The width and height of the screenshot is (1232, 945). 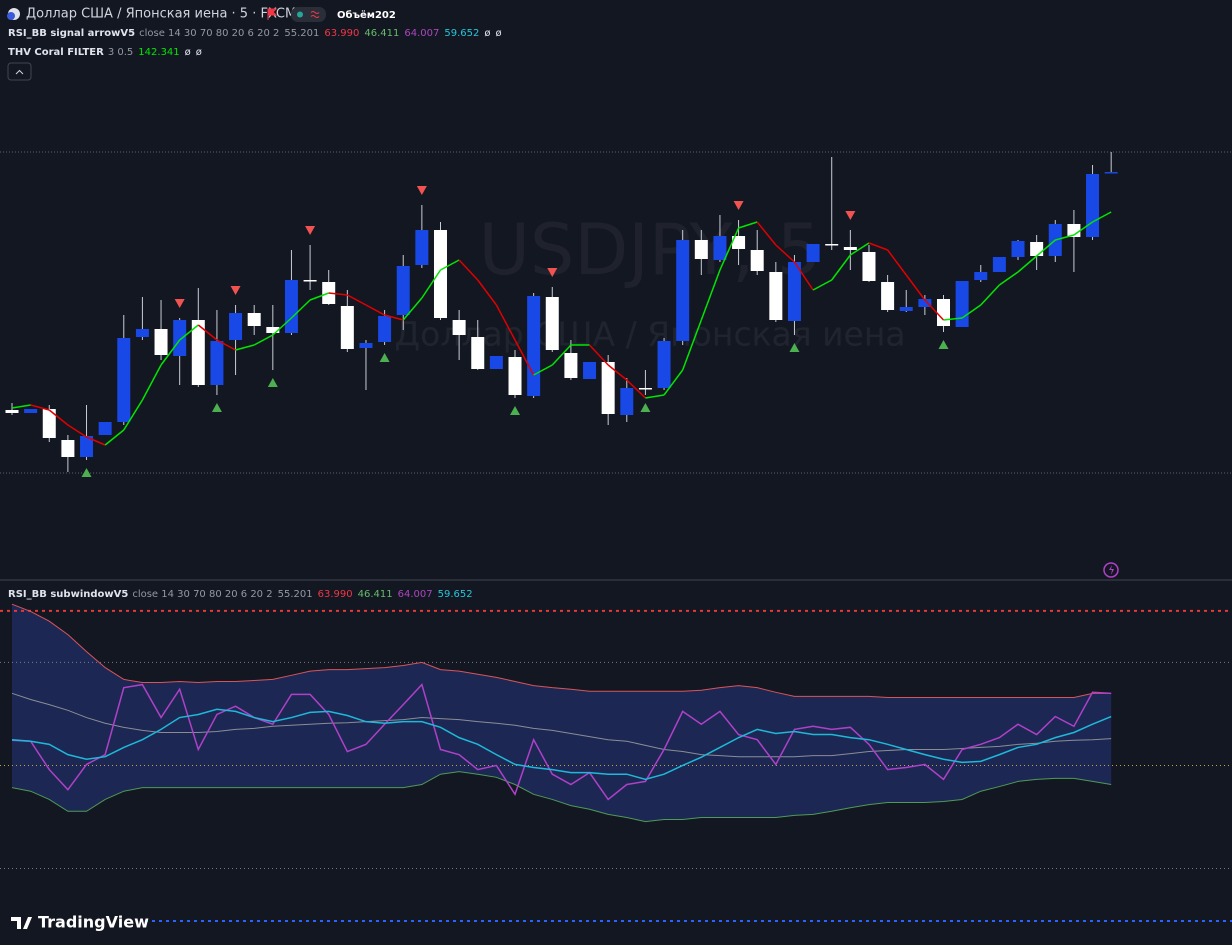 I want to click on legend-params: close 14 30 70 80 20 6 20 2, so click(x=202, y=594).